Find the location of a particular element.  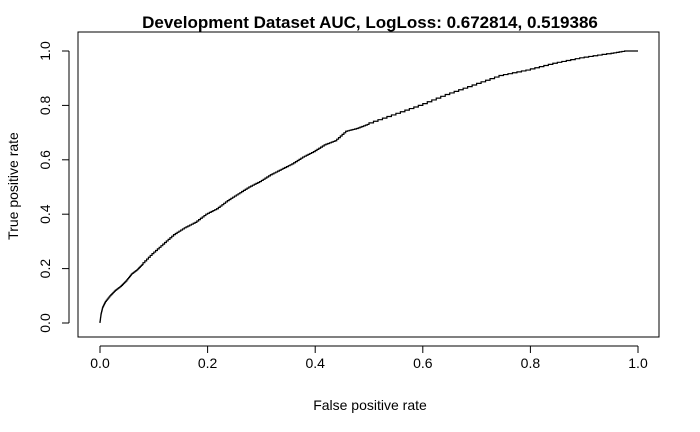

x-tick-label: 0.8 is located at coordinates (531, 363).